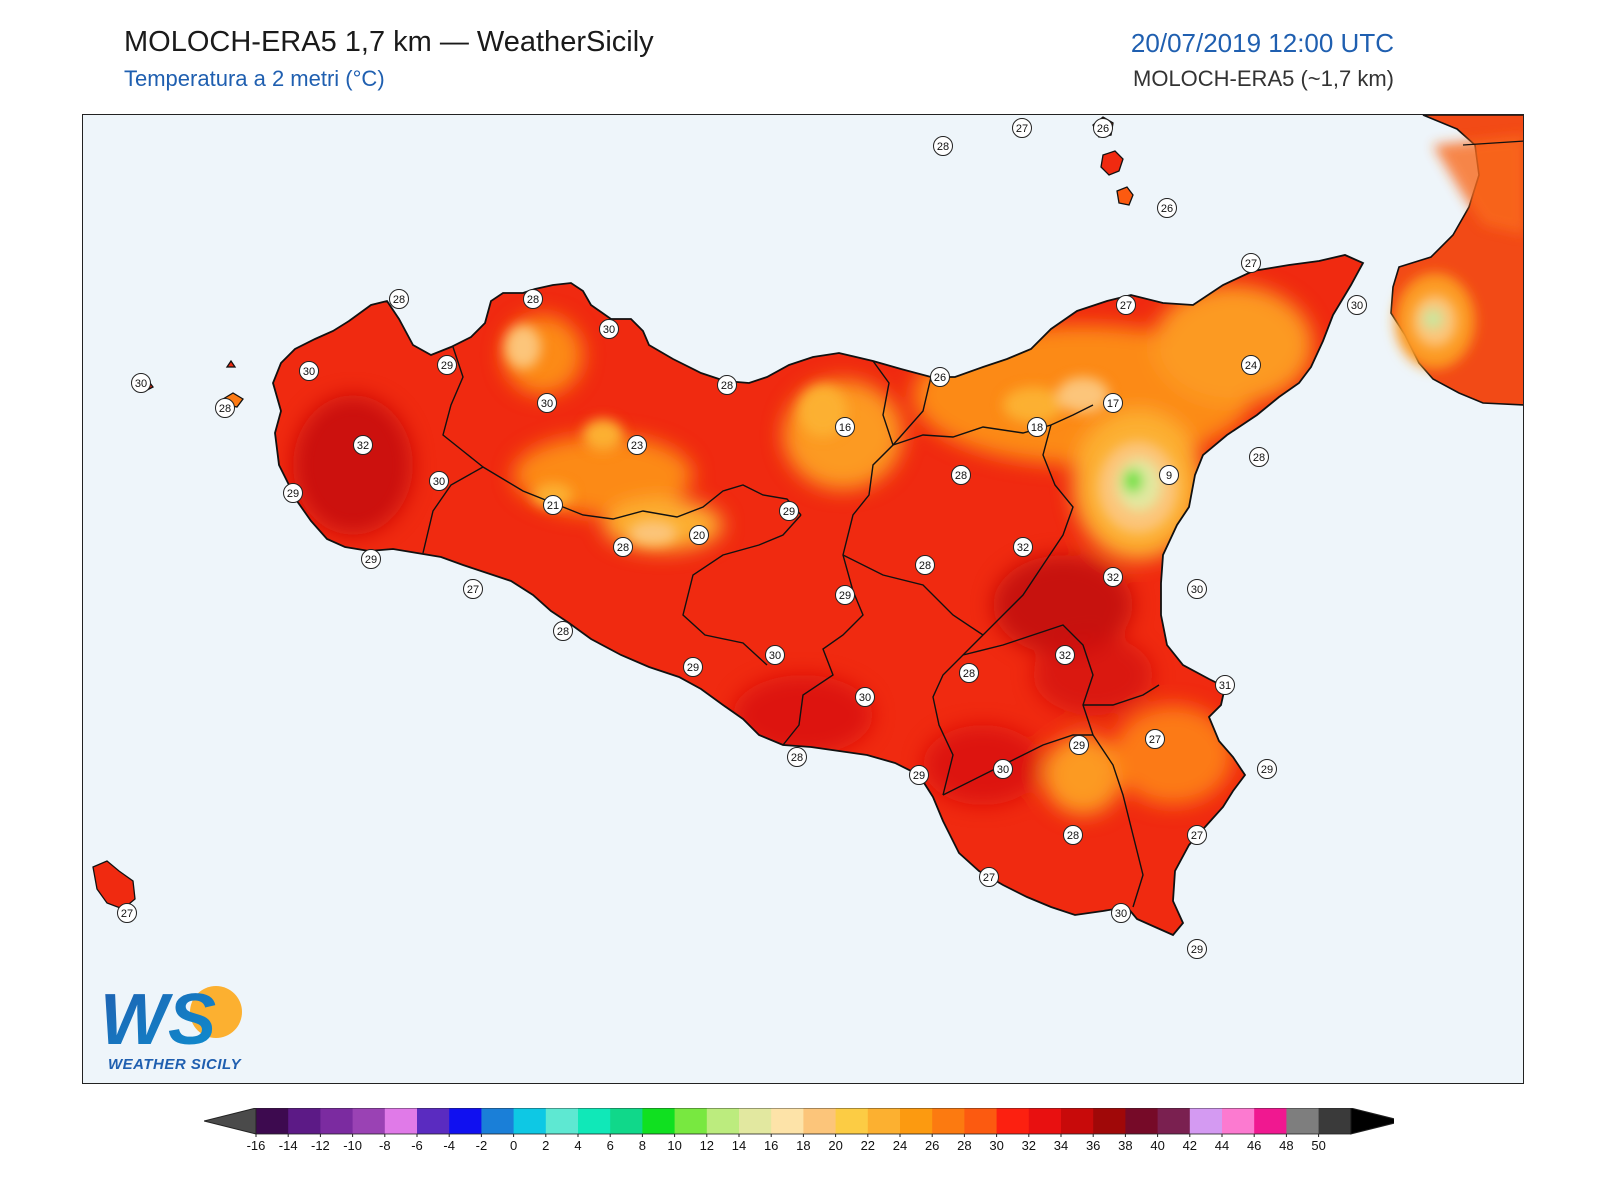 The height and width of the screenshot is (1200, 1600). What do you see at coordinates (513, 1145) in the screenshot?
I see `colorbar-tick-label: 0` at bounding box center [513, 1145].